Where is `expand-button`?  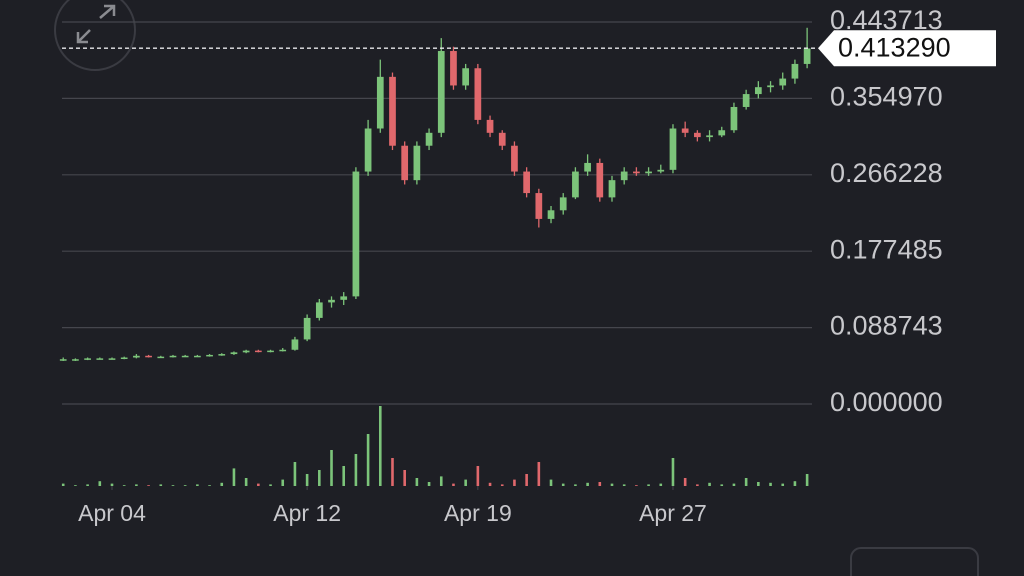
expand-button is located at coordinates (95, 35).